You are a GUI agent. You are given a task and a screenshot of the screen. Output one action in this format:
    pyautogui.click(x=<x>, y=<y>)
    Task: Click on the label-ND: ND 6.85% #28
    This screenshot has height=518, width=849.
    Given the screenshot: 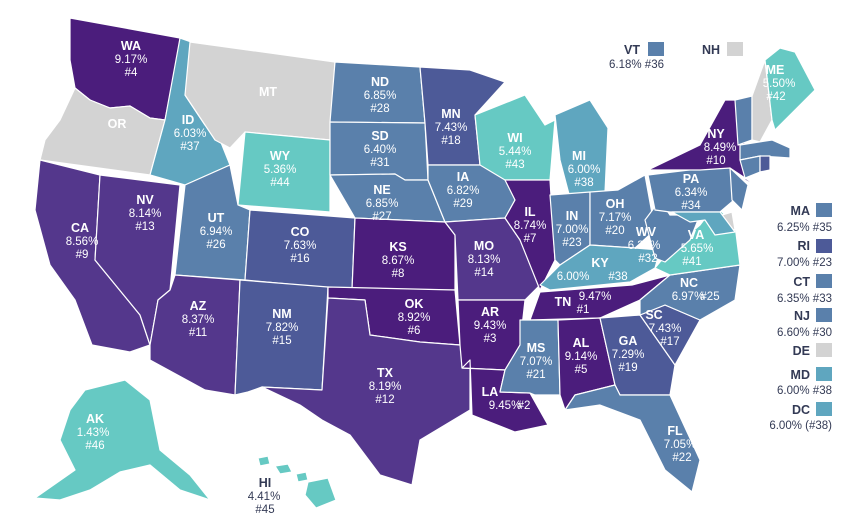 What is the action you would take?
    pyautogui.click(x=380, y=95)
    